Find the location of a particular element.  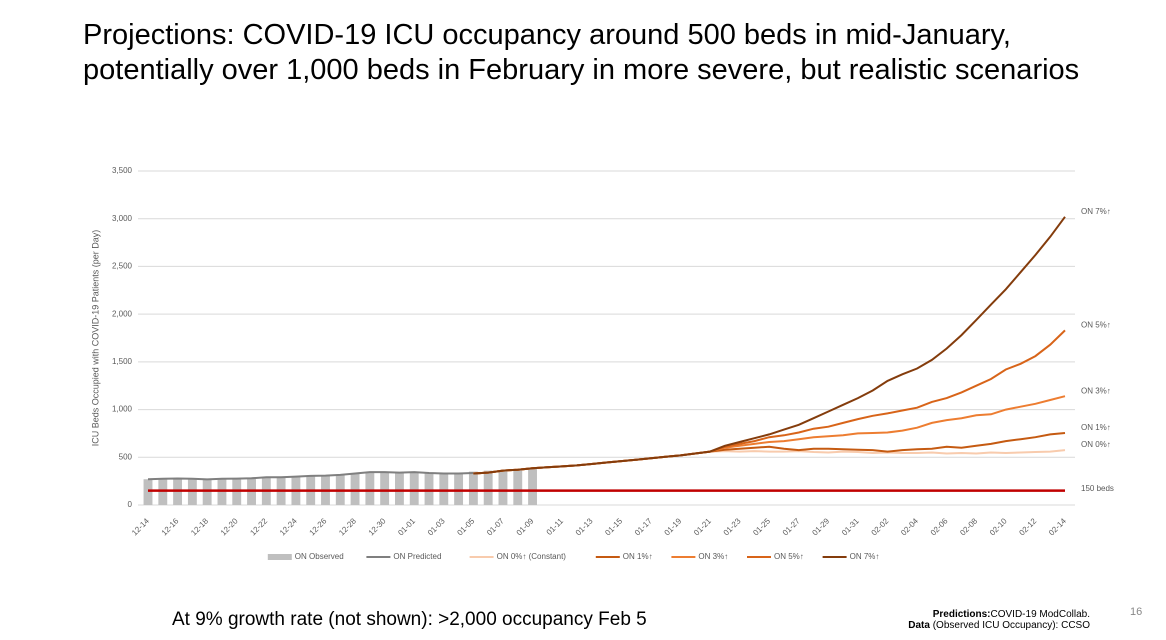

y-tick-label: 3,000 is located at coordinates (122, 218).